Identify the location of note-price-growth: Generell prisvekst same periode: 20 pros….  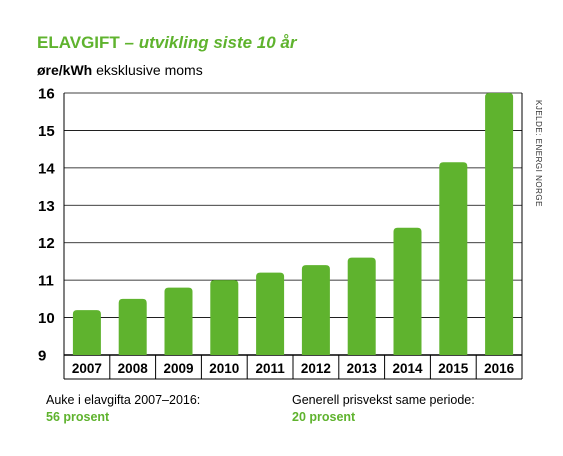
(383, 409).